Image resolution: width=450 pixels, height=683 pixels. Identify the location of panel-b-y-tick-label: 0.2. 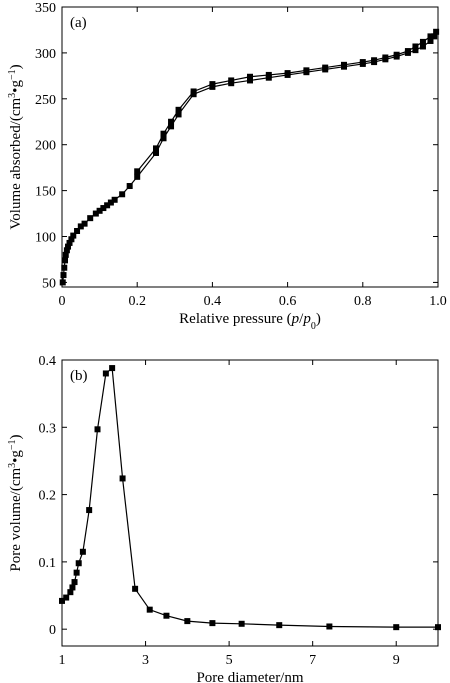
(48, 496).